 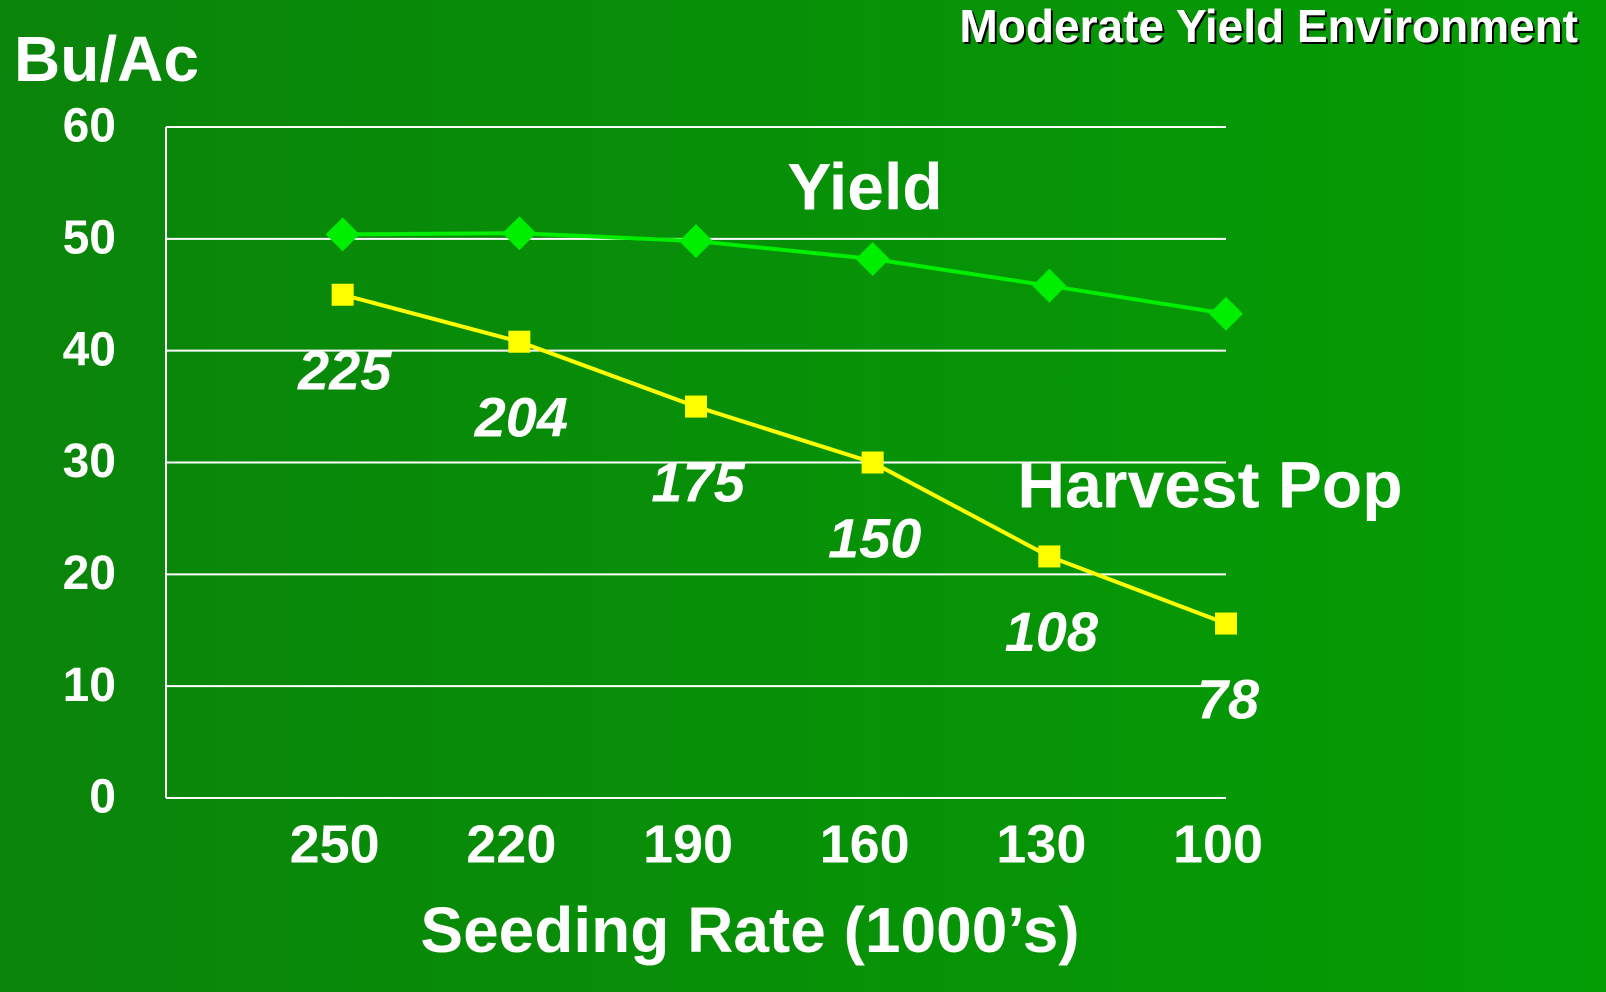 I want to click on y-tick-label: 50, so click(x=89, y=238).